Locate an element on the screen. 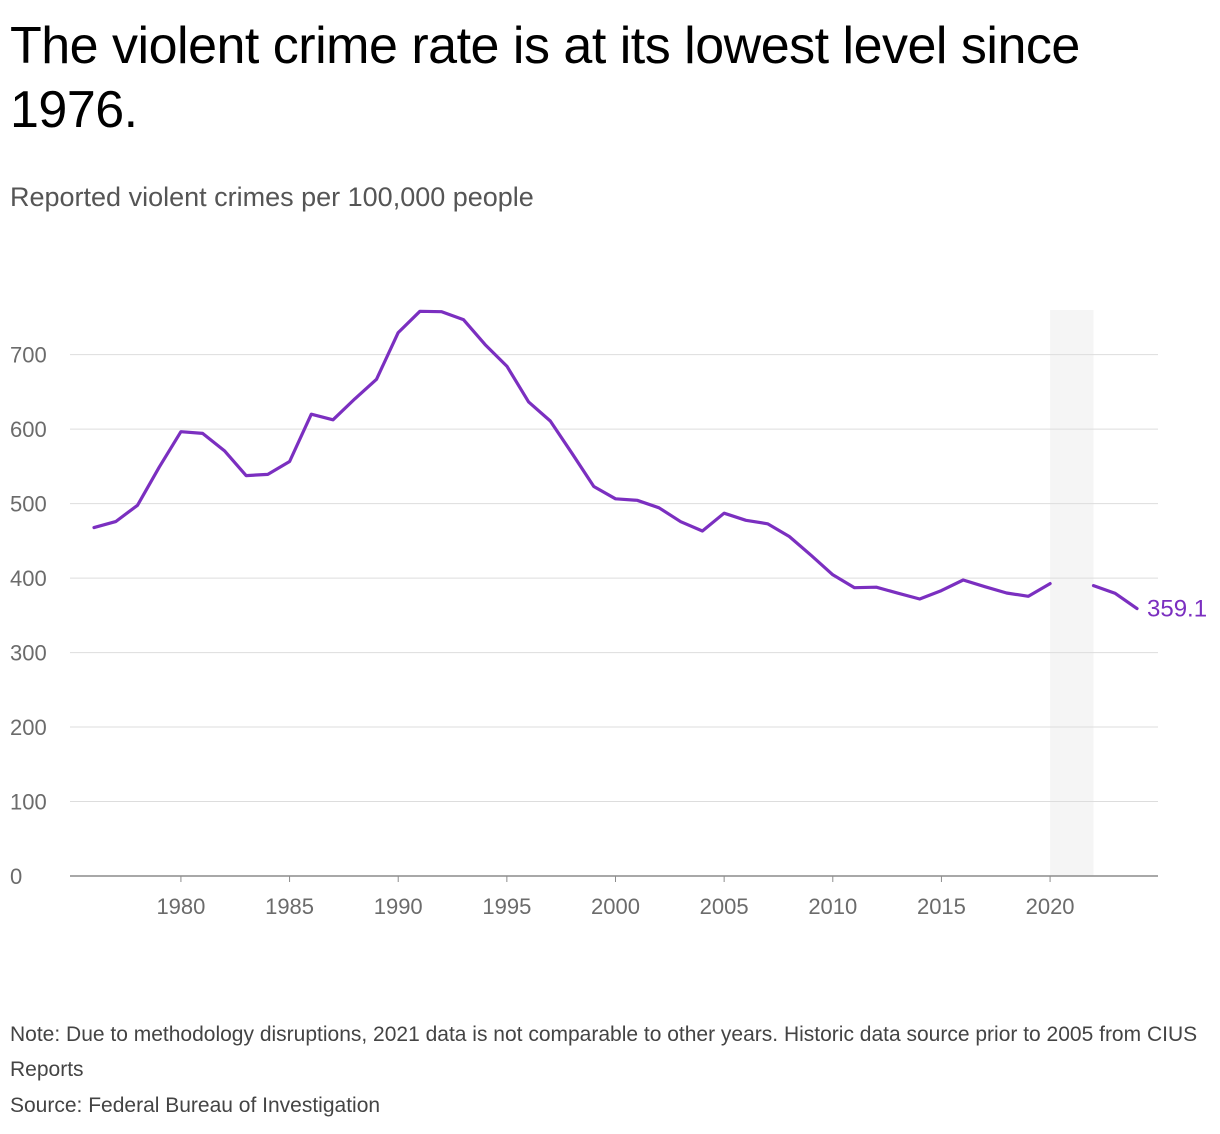  x-tick-label: 1985 is located at coordinates (289, 906).